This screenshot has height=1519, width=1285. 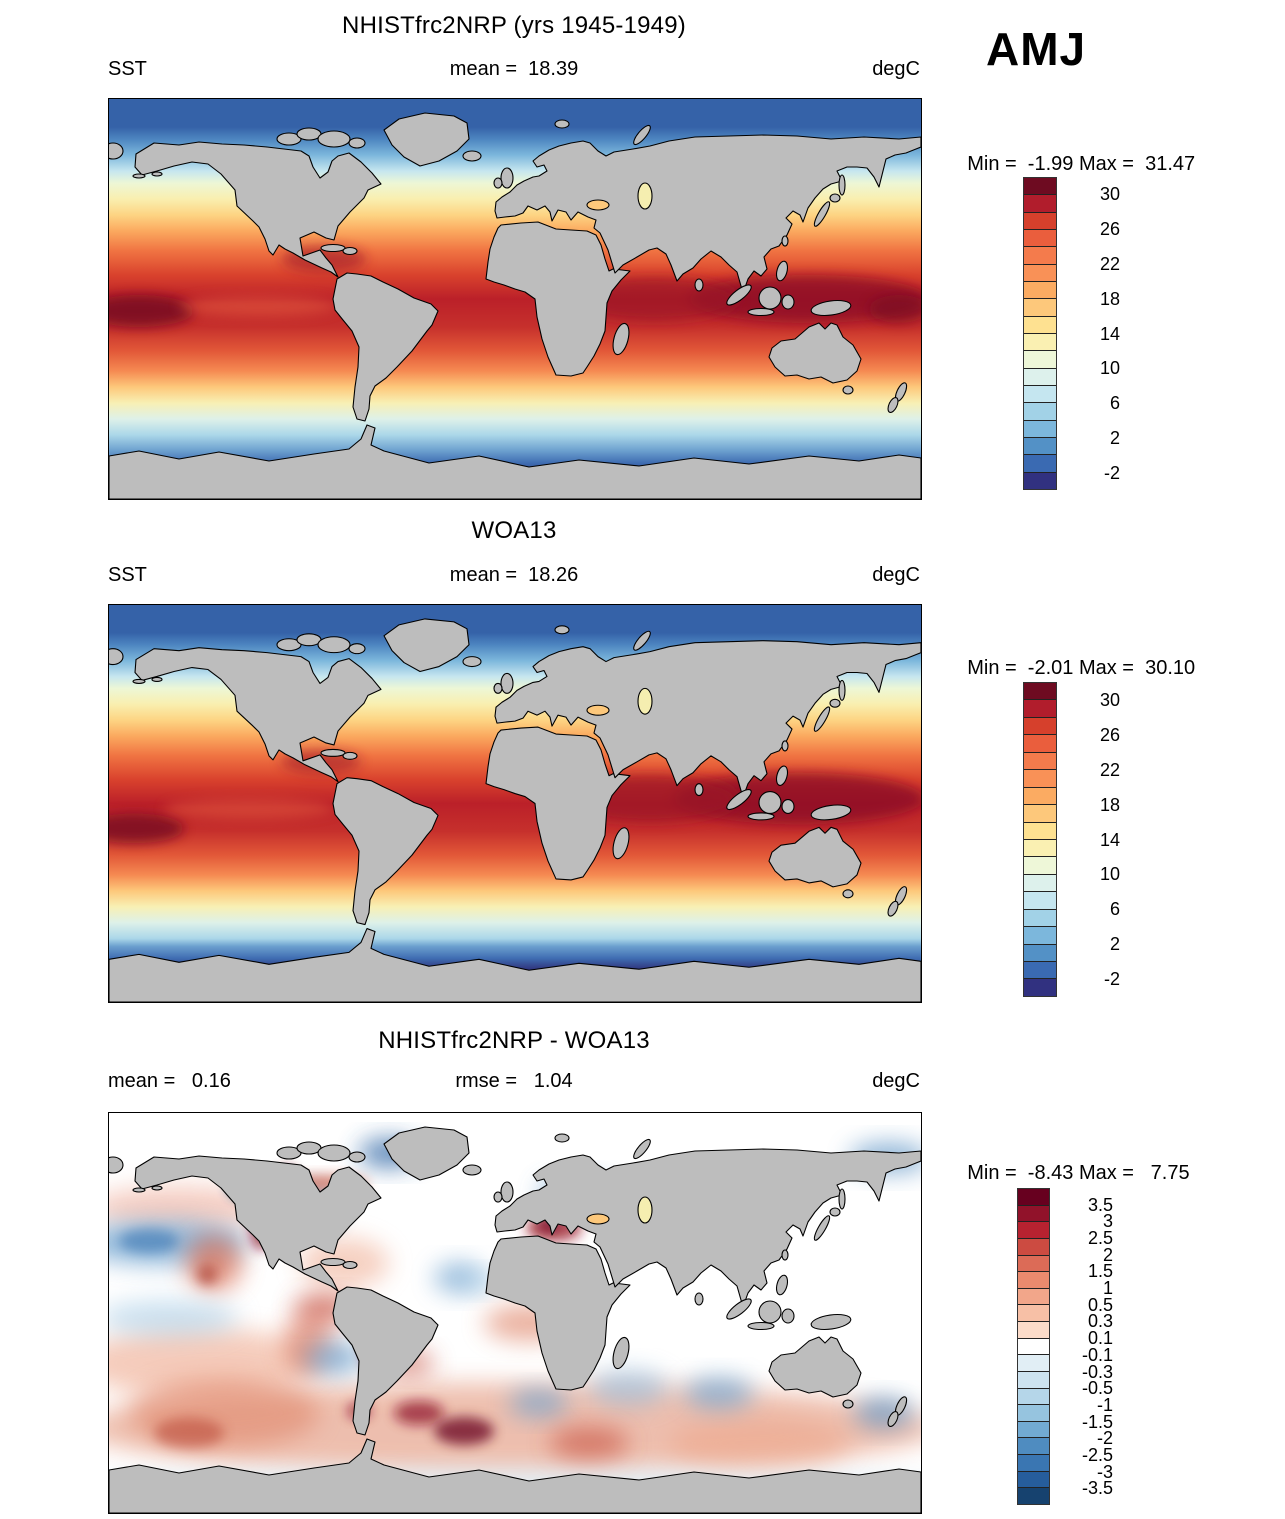 I want to click on colorbar-tick-label: 0.1, so click(x=1100, y=1338).